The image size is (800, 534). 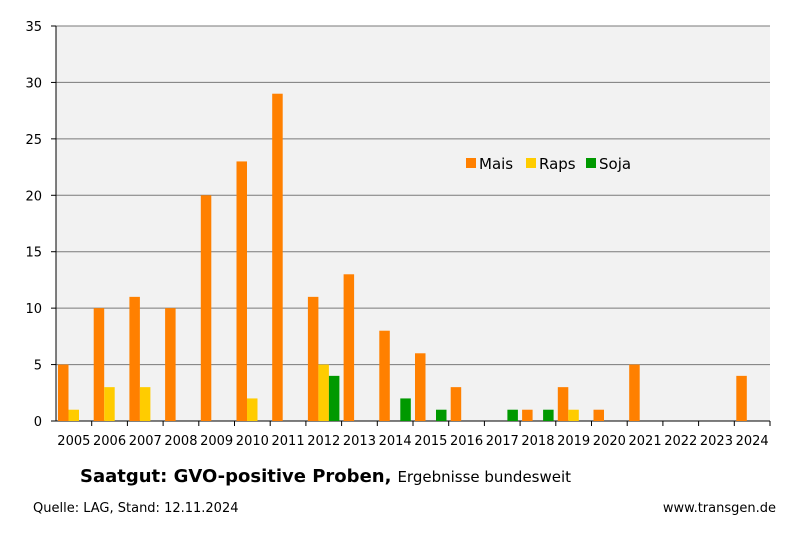 What do you see at coordinates (252, 441) in the screenshot?
I see `x-tick-label: 2010` at bounding box center [252, 441].